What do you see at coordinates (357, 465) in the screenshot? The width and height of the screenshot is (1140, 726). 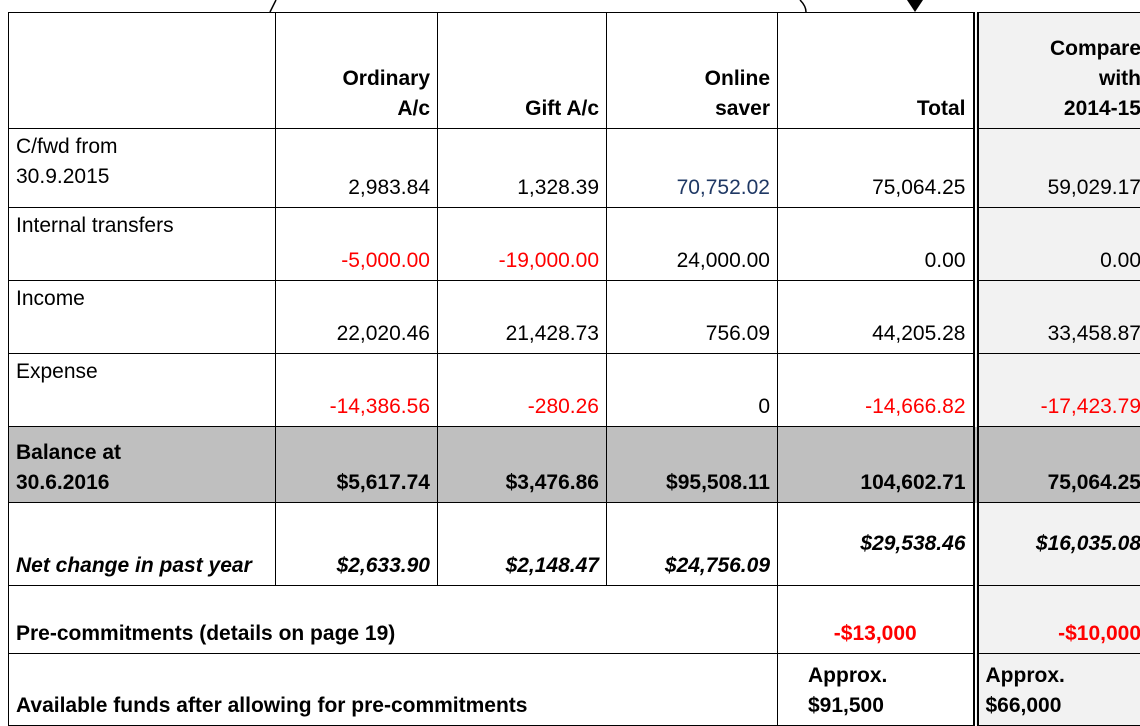 I see `cell: $5,617.74` at bounding box center [357, 465].